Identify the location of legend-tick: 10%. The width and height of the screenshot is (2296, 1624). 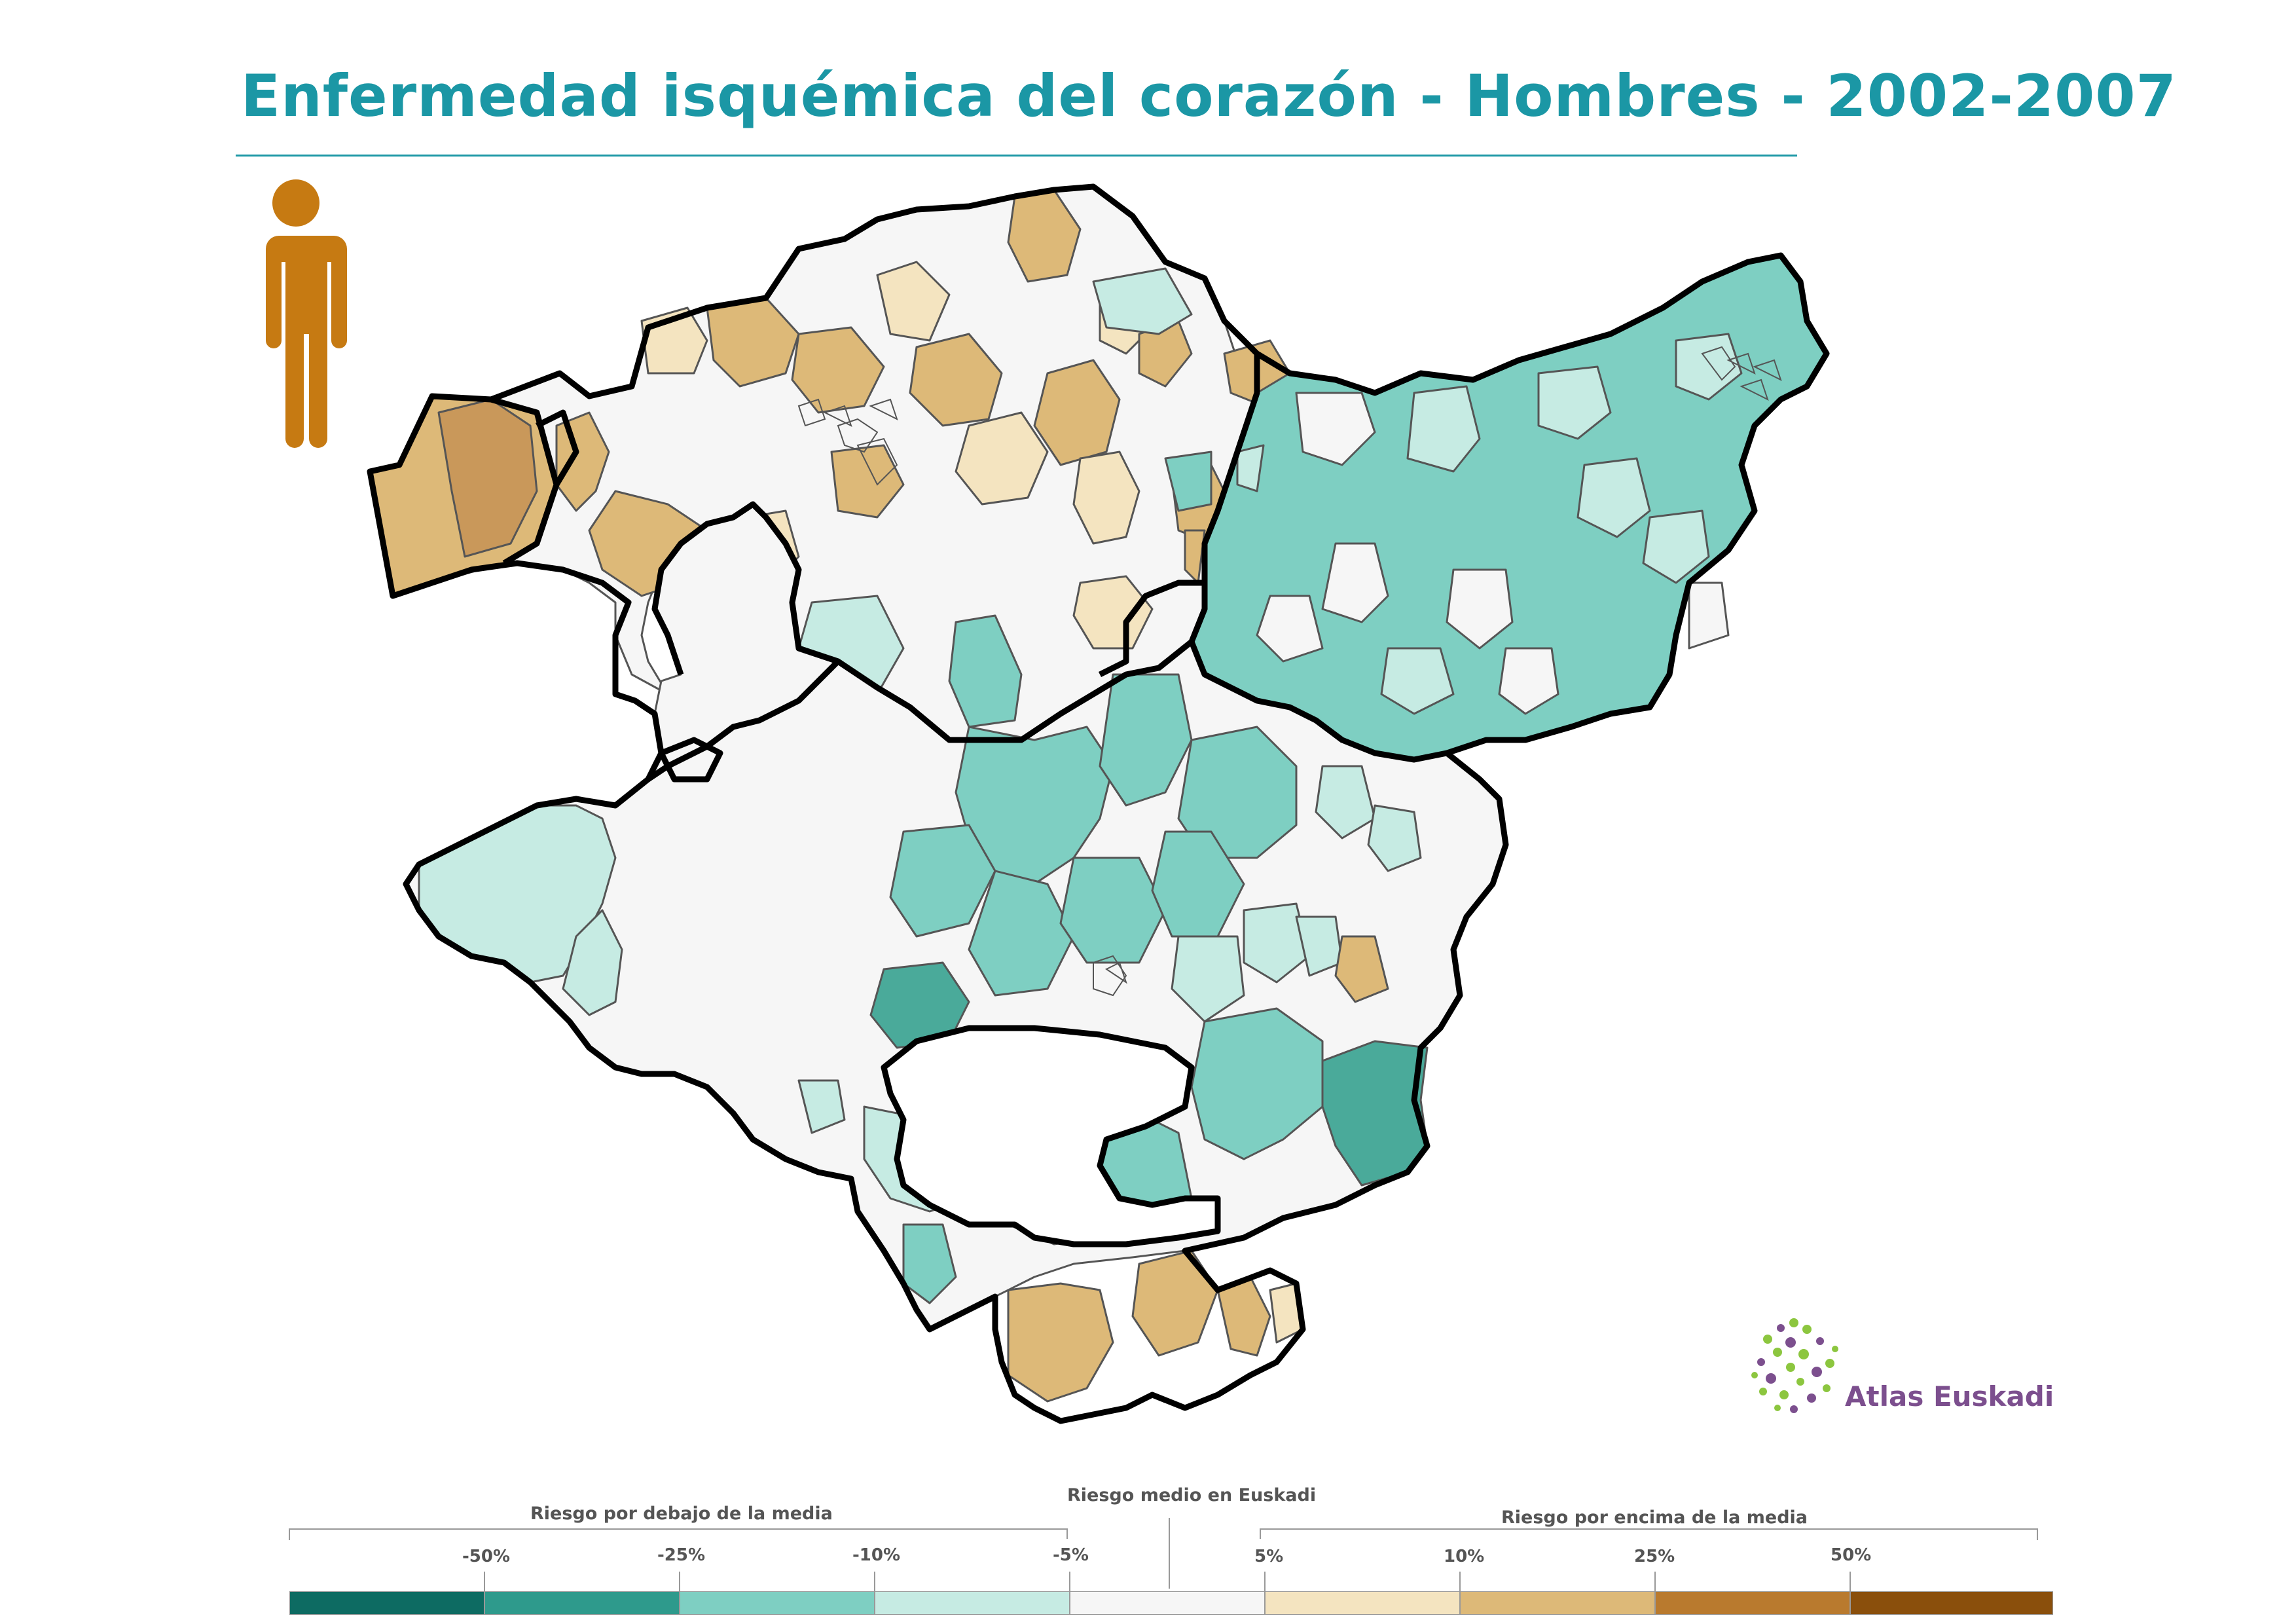
(1464, 1556).